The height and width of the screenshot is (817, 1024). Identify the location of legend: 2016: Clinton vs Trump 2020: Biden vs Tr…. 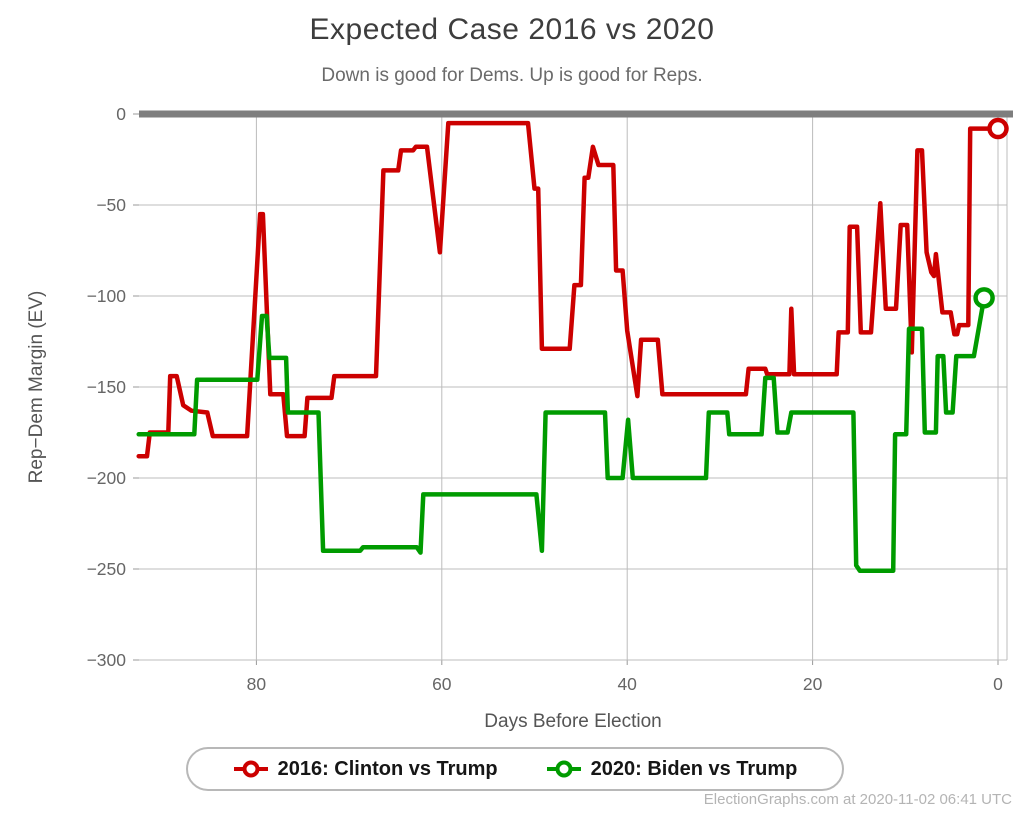
(515, 769).